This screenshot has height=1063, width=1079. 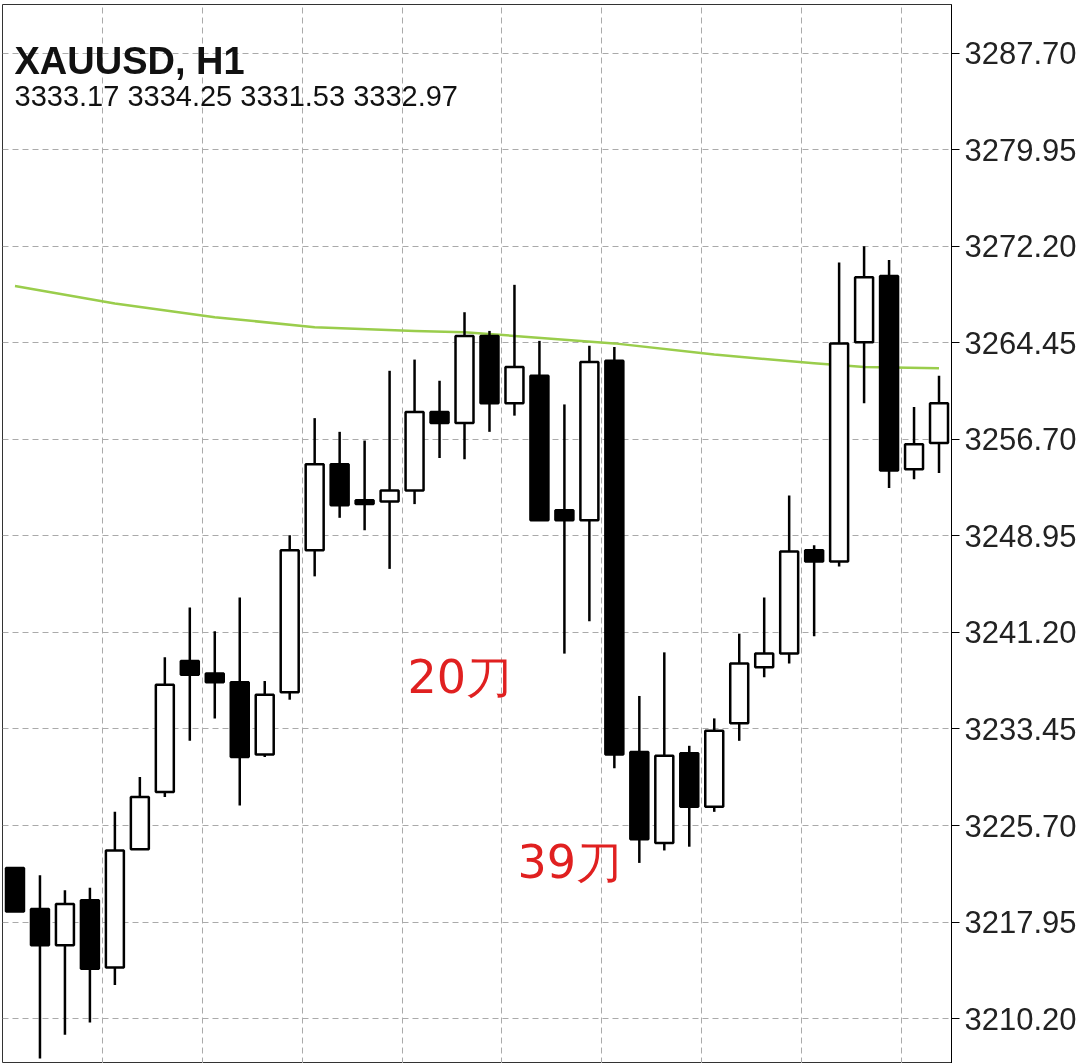 What do you see at coordinates (460, 676) in the screenshot?
I see `annotation: 20刀` at bounding box center [460, 676].